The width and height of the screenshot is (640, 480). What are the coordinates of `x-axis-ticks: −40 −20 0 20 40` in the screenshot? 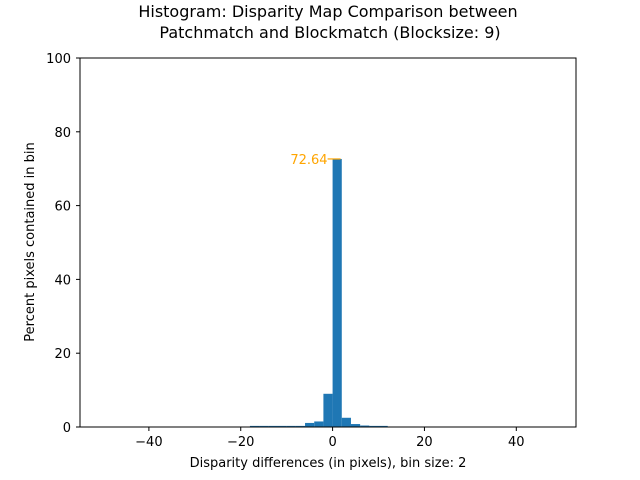 It's located at (330, 438).